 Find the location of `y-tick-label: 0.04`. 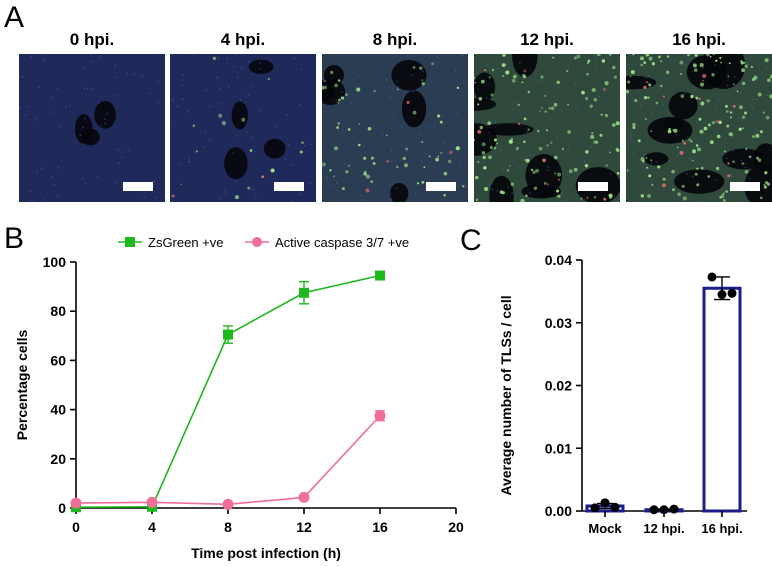

y-tick-label: 0.04 is located at coordinates (558, 260).